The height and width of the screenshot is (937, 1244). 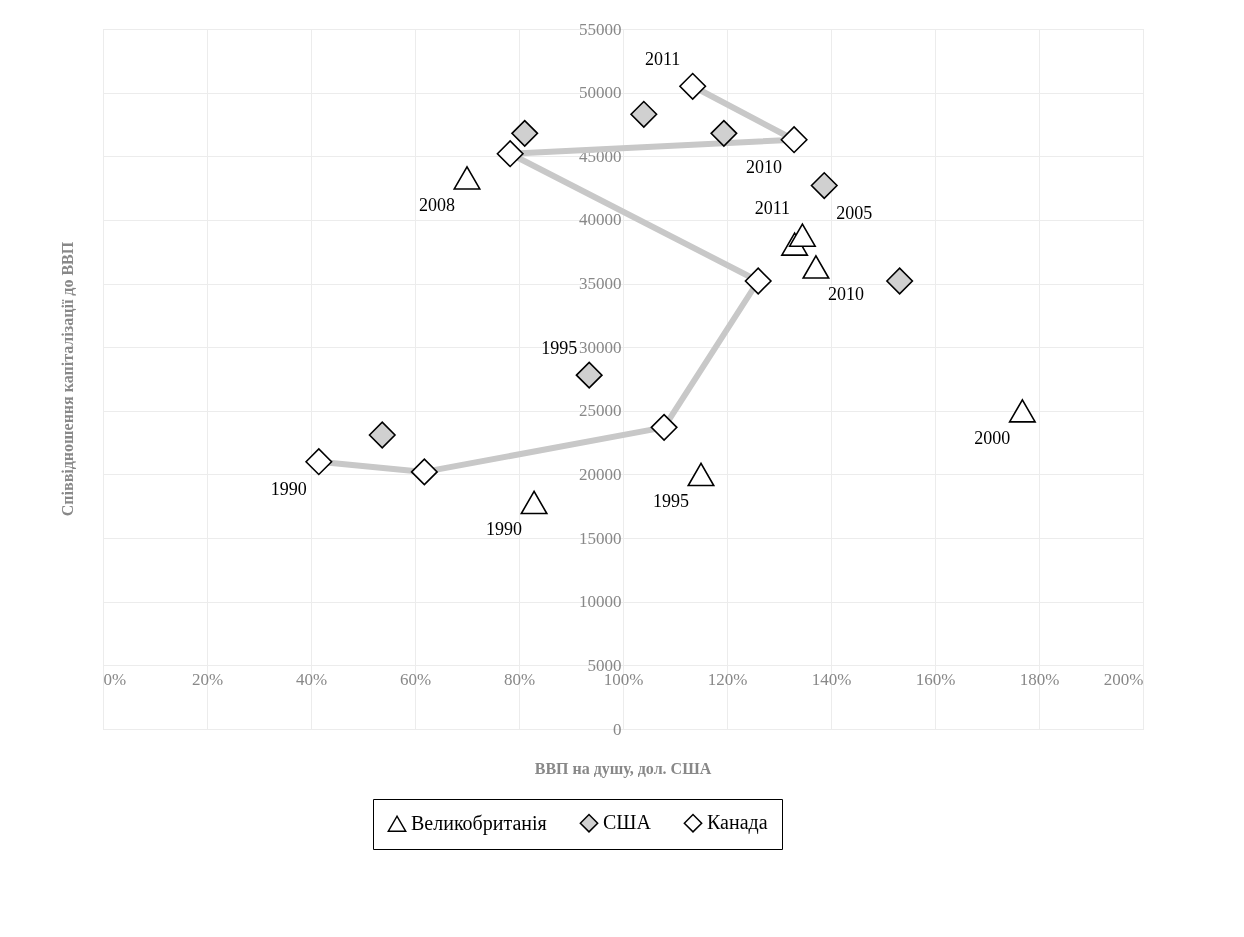 I want to click on annotation: 2005, so click(x=854, y=212).